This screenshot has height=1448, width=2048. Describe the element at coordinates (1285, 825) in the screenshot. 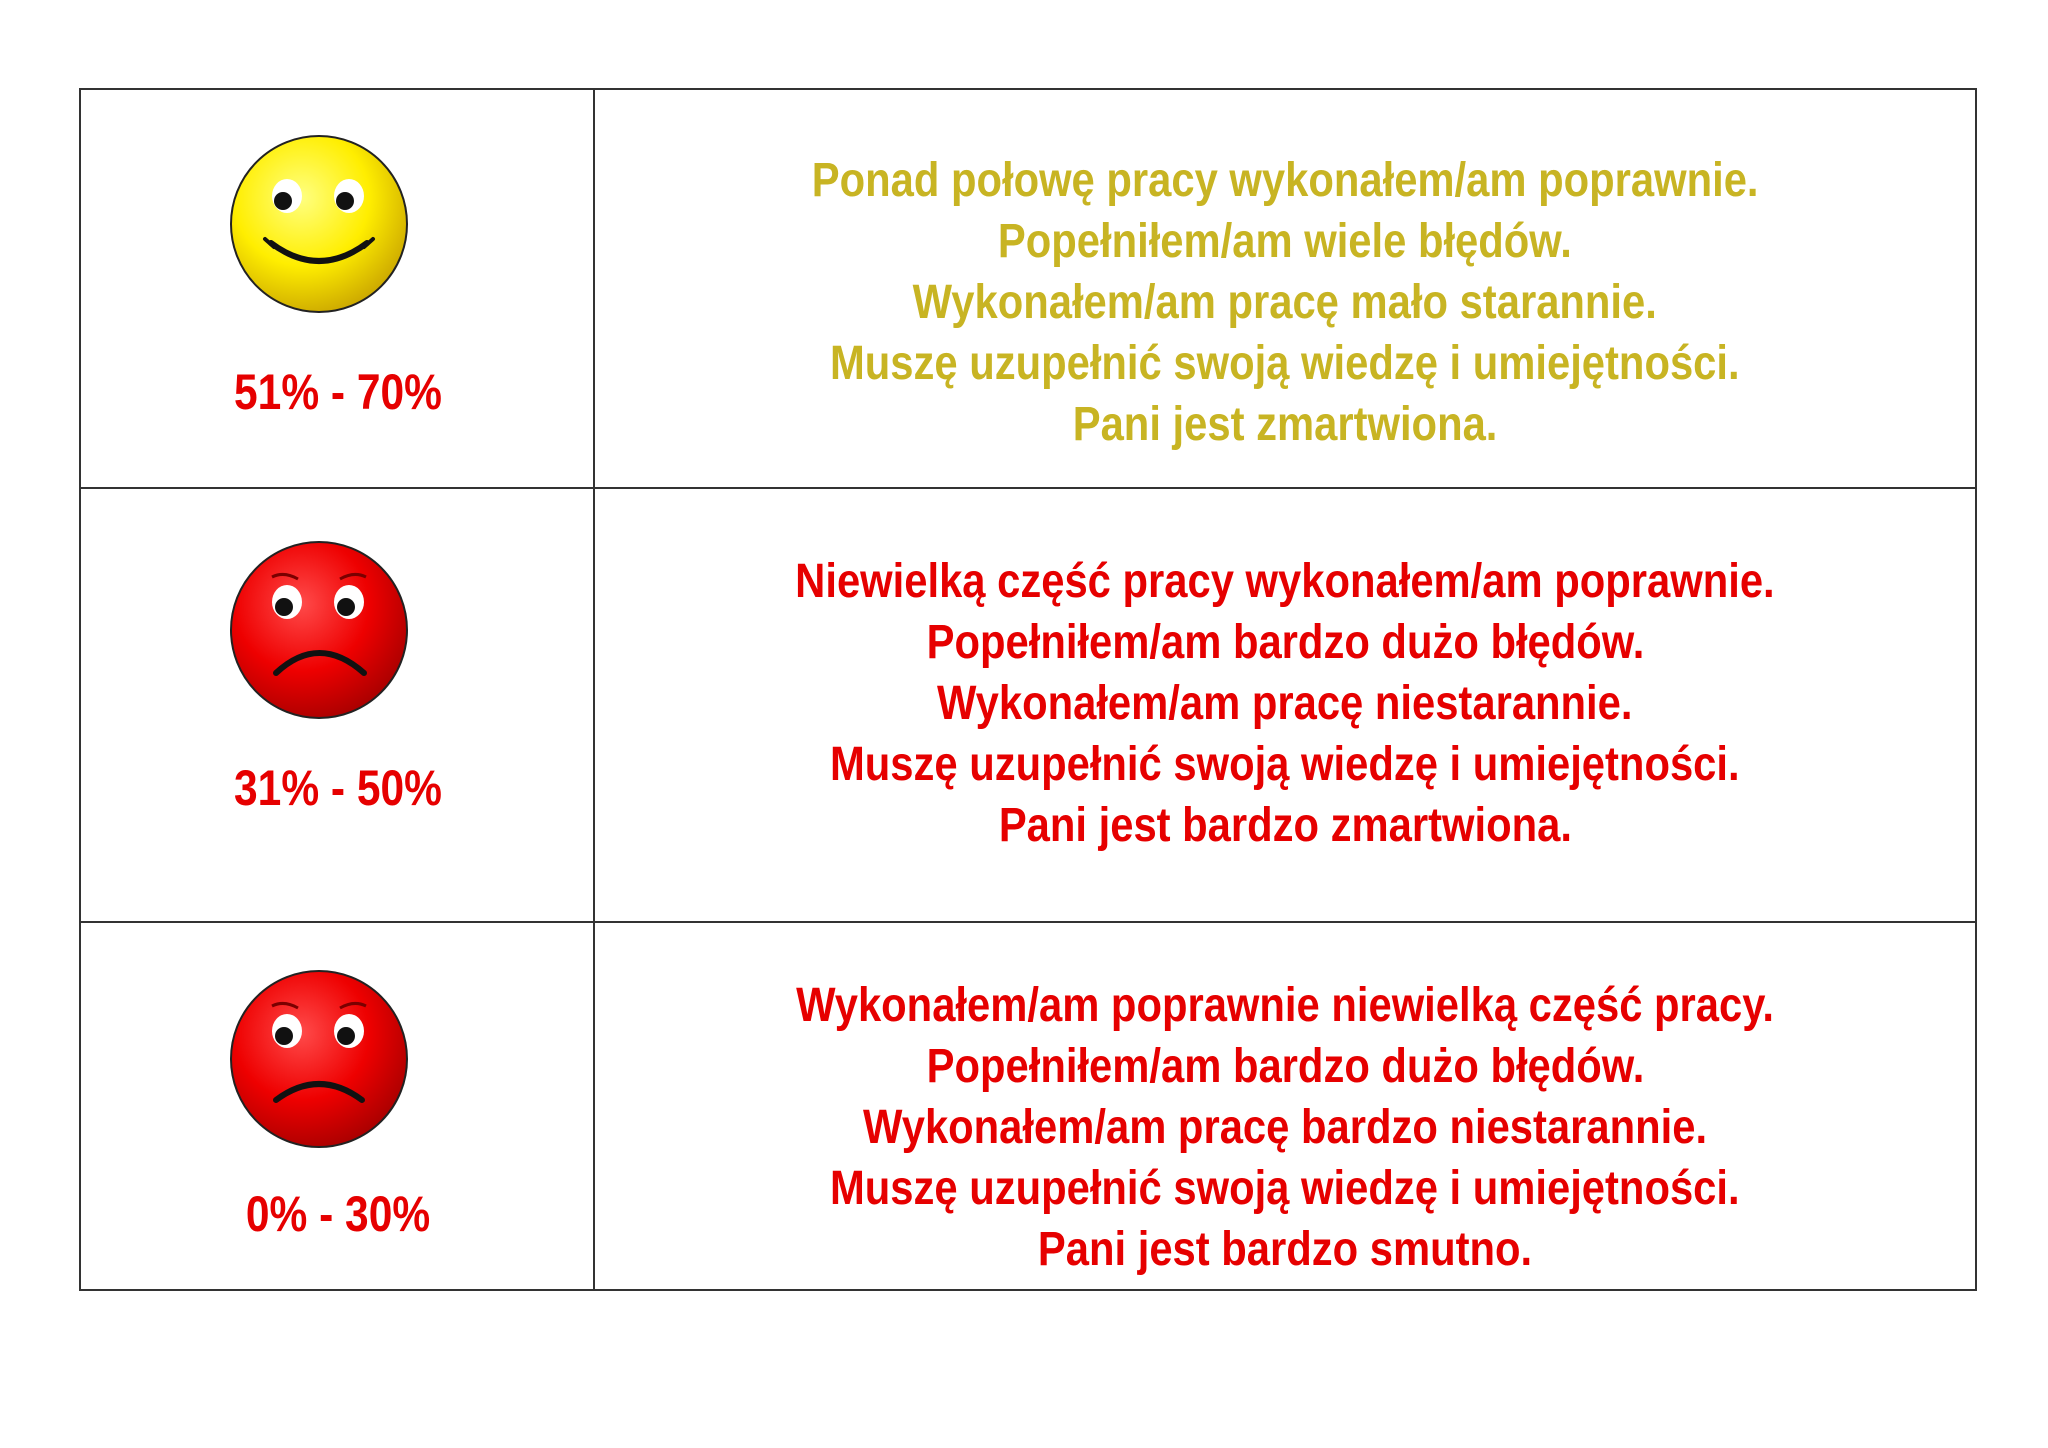

I see `description-line: Pani jest bardzo zmartwiona.` at that location.